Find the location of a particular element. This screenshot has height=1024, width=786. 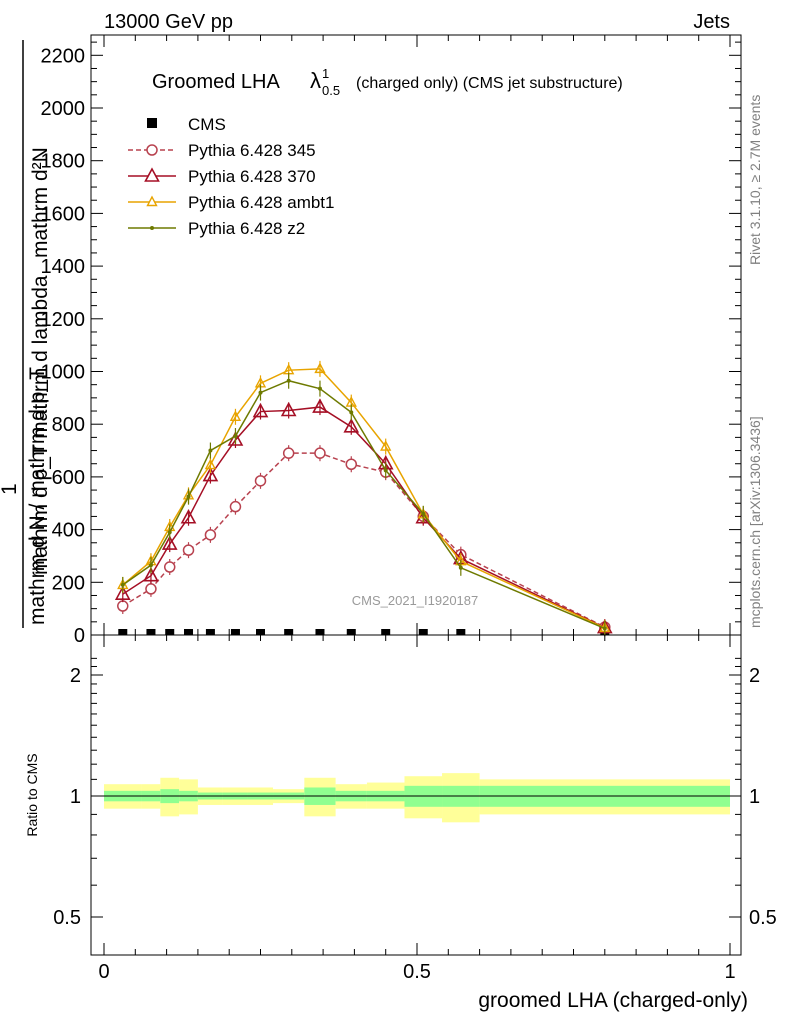

x-tick-label: 1 is located at coordinates (729, 972).